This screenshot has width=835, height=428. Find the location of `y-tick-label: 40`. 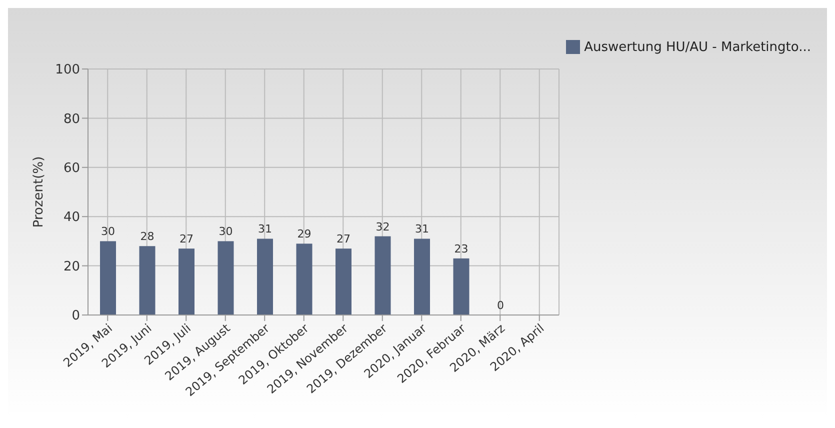

y-tick-label: 40 is located at coordinates (71, 218).